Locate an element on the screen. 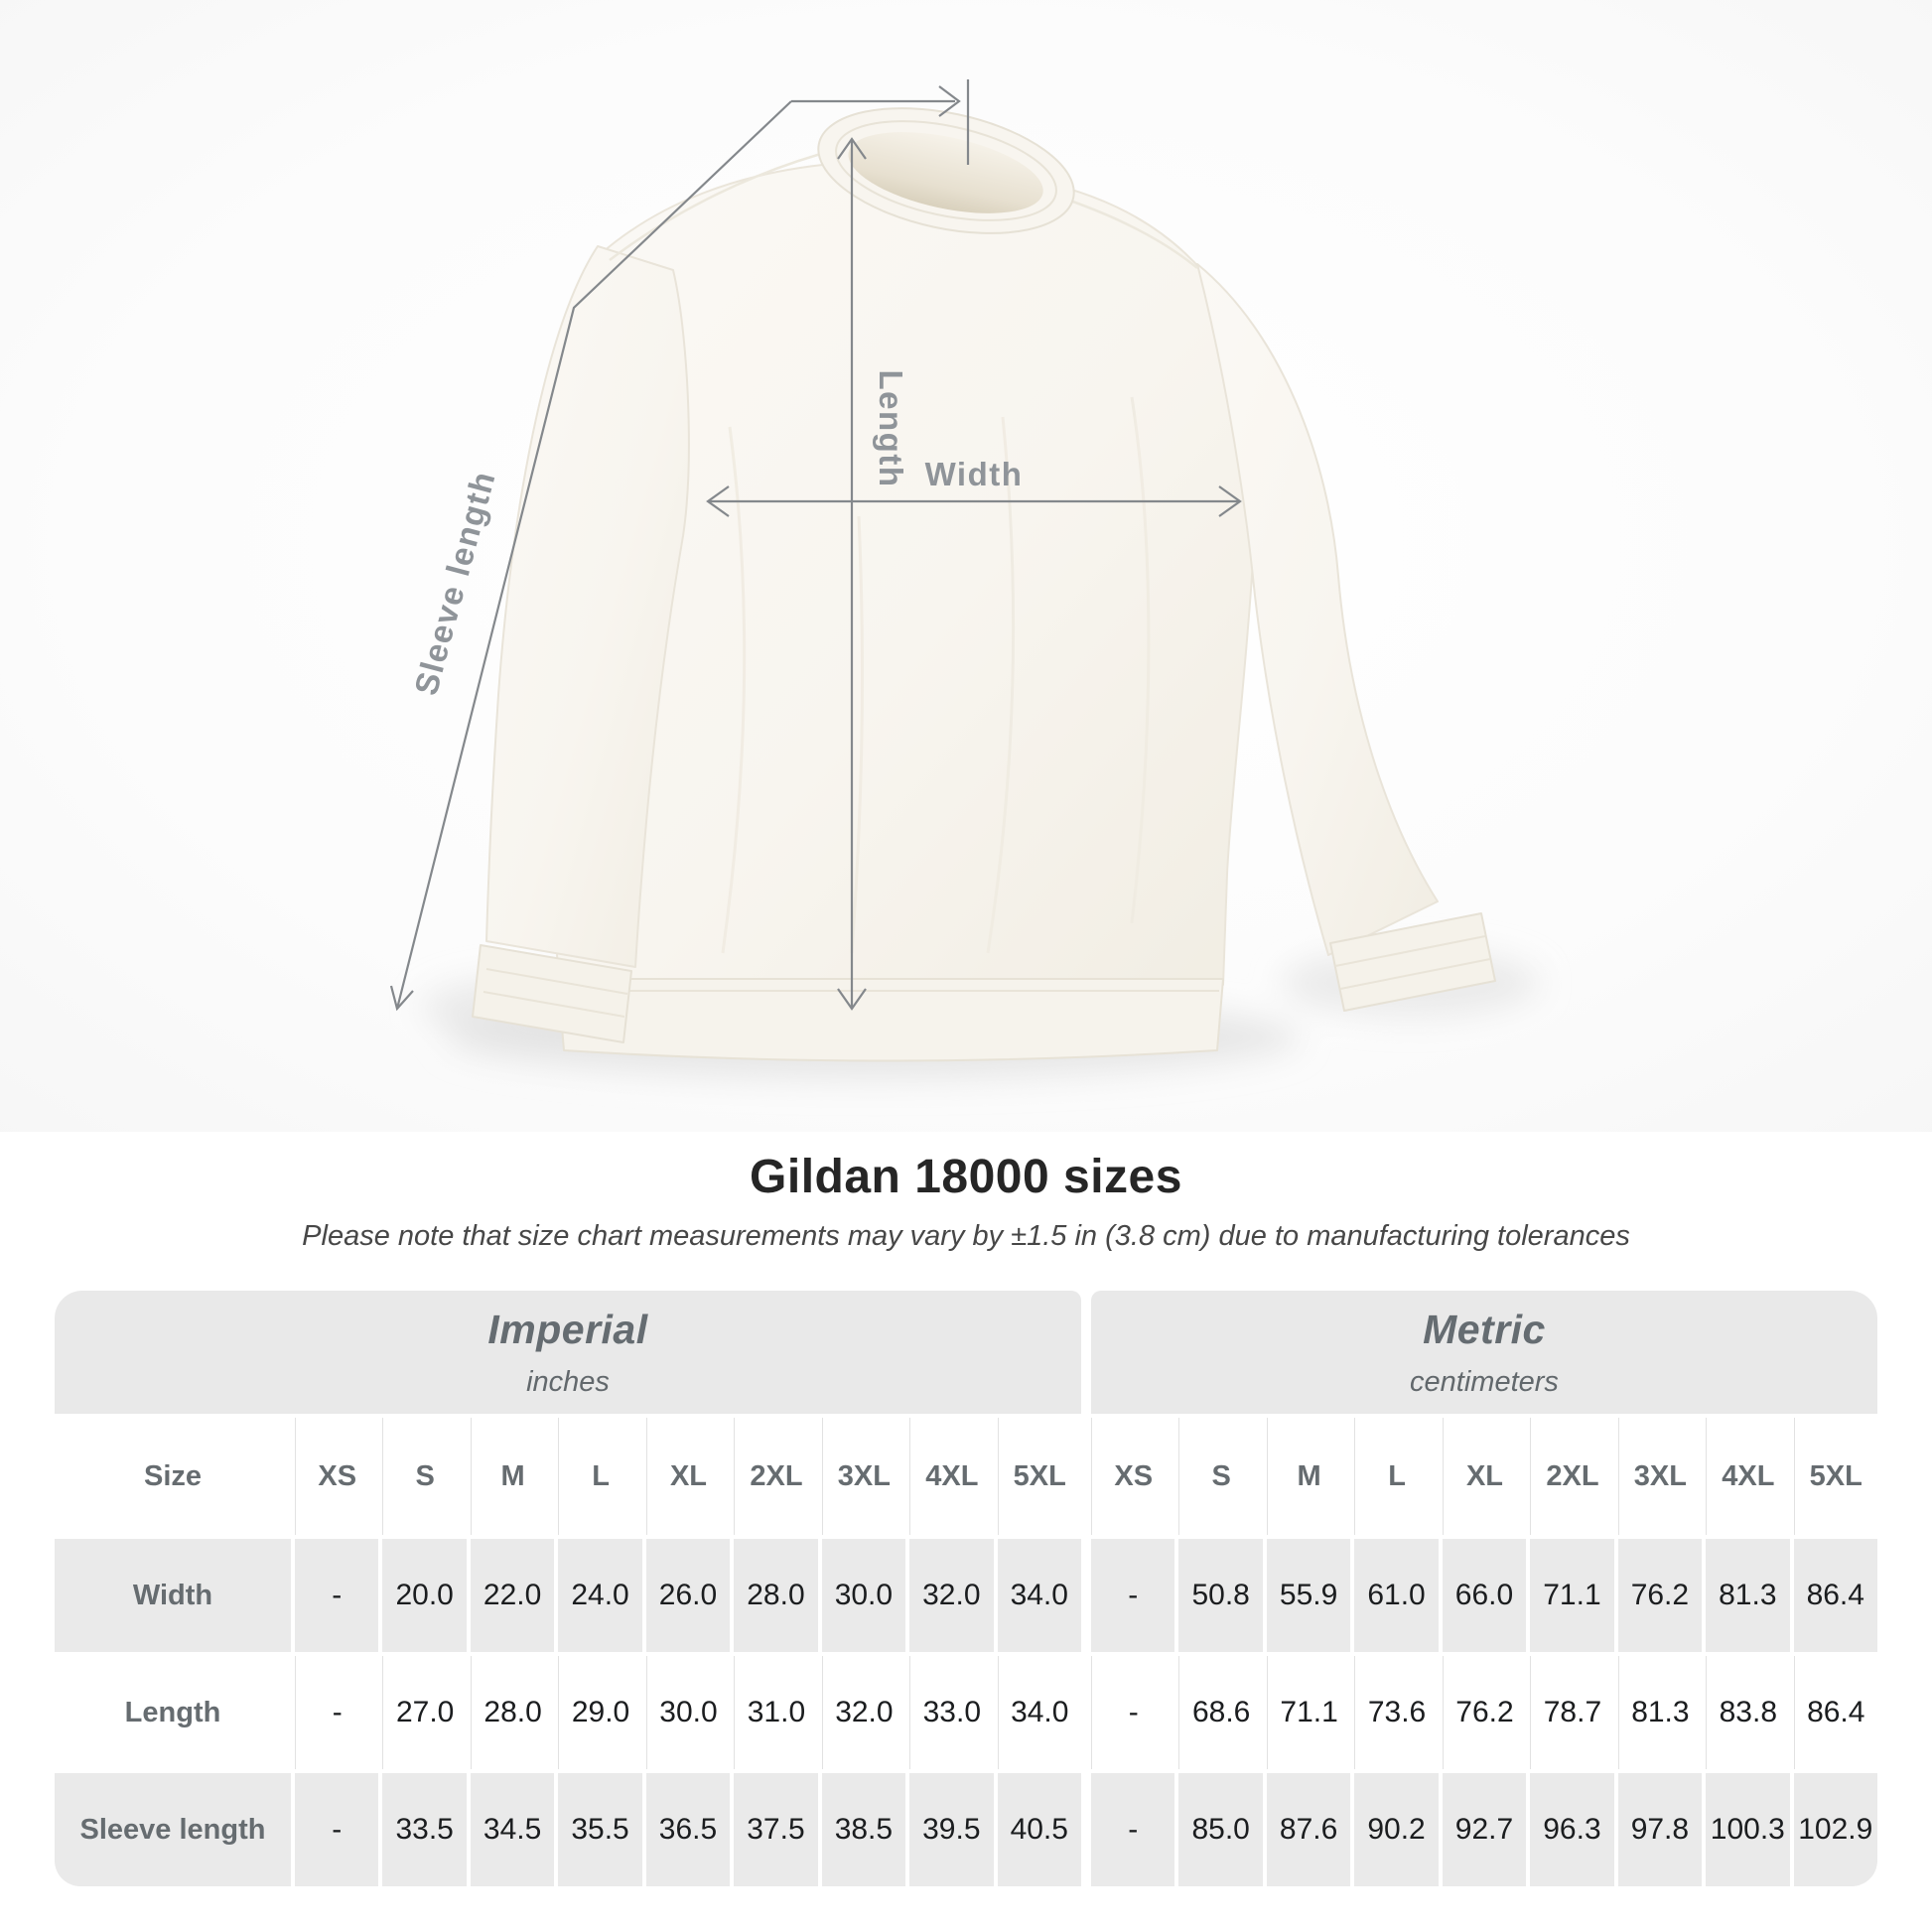 This screenshot has height=1932, width=1932. sleeve-metric-3xl: 97.8 is located at coordinates (1660, 1830).